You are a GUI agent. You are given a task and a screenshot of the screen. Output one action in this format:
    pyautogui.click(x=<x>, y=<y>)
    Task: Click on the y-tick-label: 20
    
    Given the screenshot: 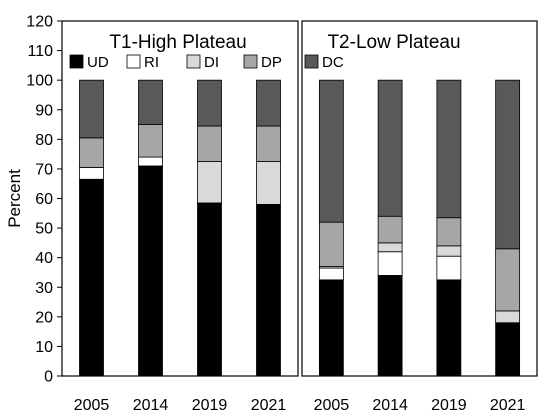 What is the action you would take?
    pyautogui.click(x=44, y=317)
    